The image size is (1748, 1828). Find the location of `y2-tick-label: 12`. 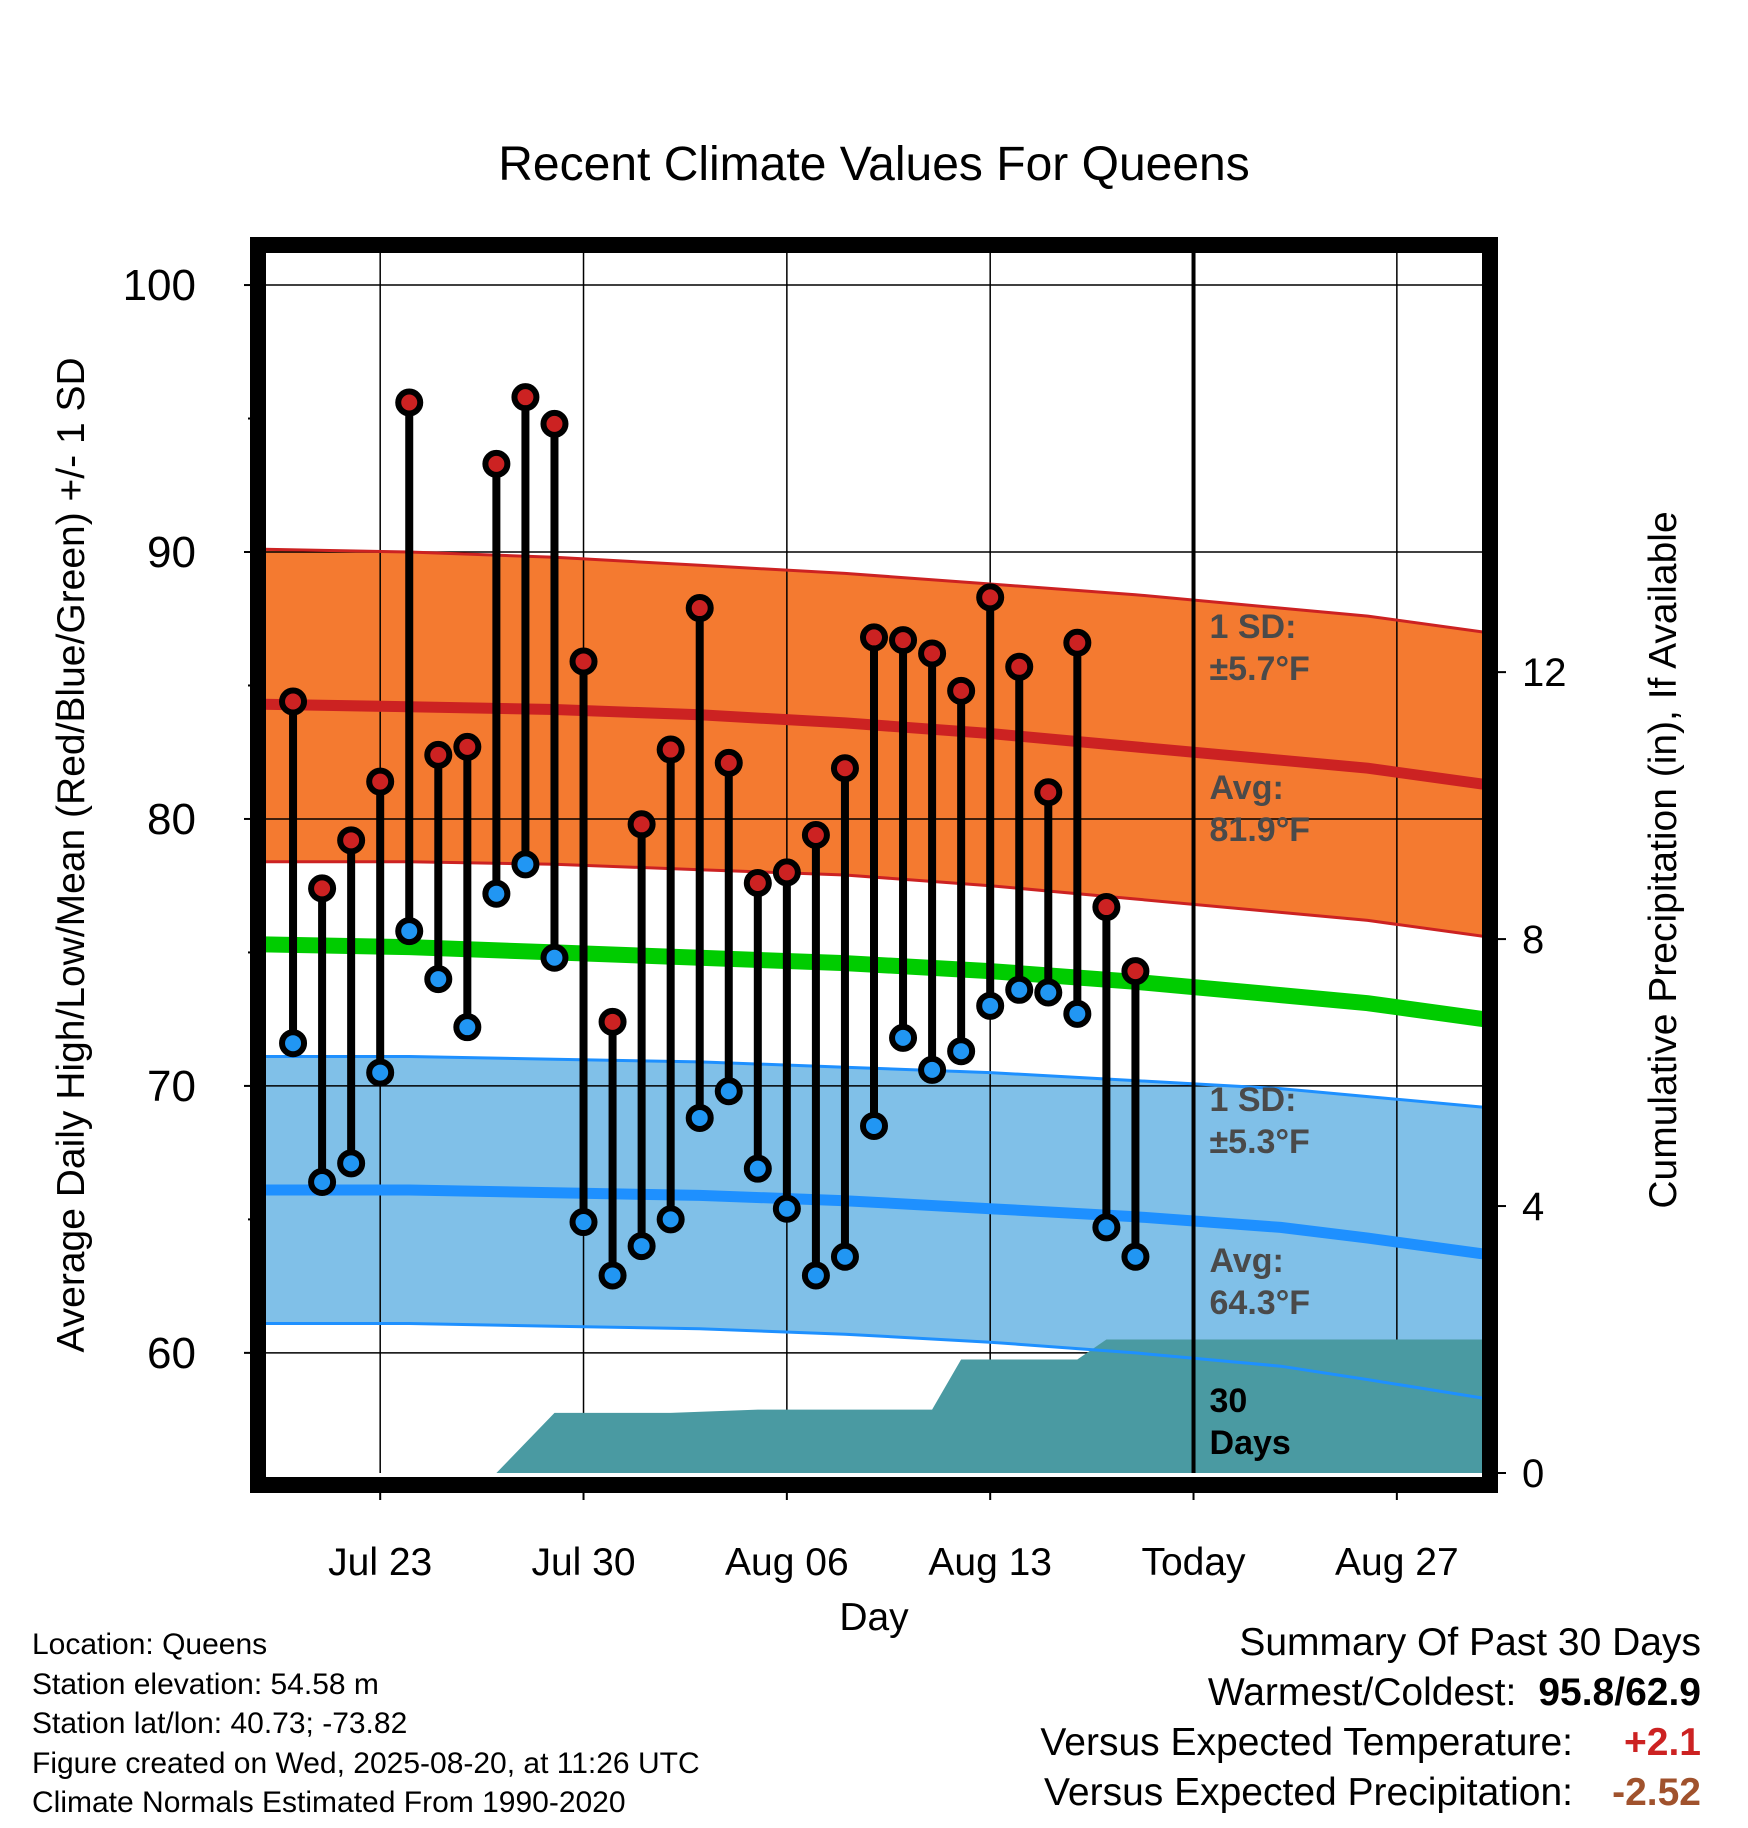

y2-tick-label: 12 is located at coordinates (1544, 673).